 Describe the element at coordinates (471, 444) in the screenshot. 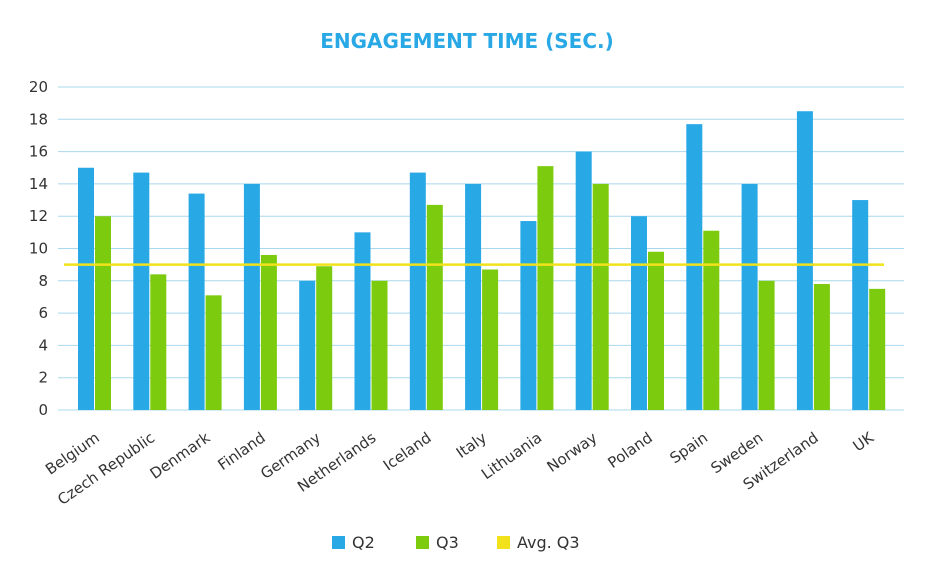

I see `x-category-label: Italy` at that location.